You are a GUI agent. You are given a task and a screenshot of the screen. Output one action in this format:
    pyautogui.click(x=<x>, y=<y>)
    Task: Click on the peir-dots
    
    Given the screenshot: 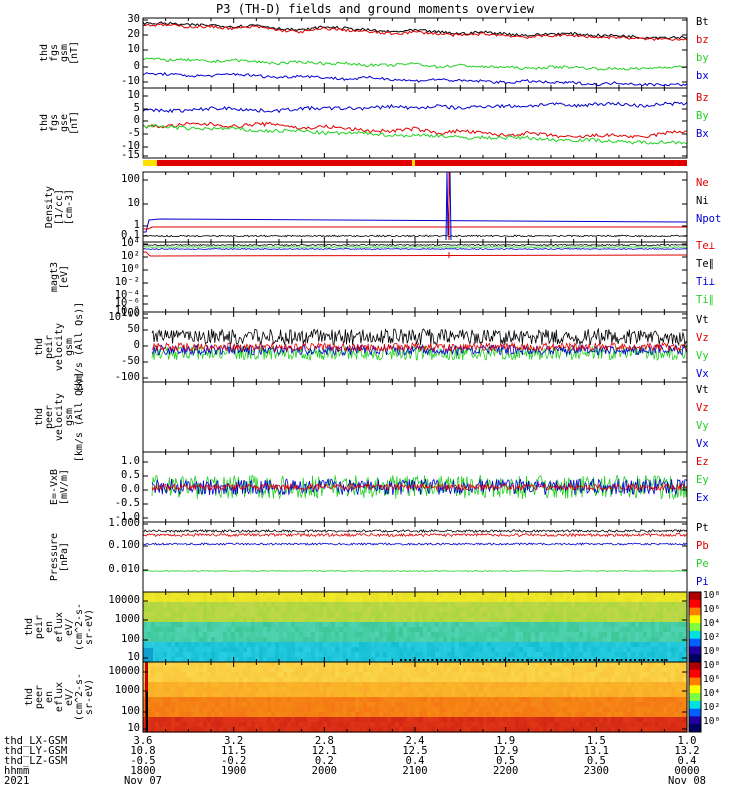 What is the action you would take?
    pyautogui.click(x=621, y=660)
    